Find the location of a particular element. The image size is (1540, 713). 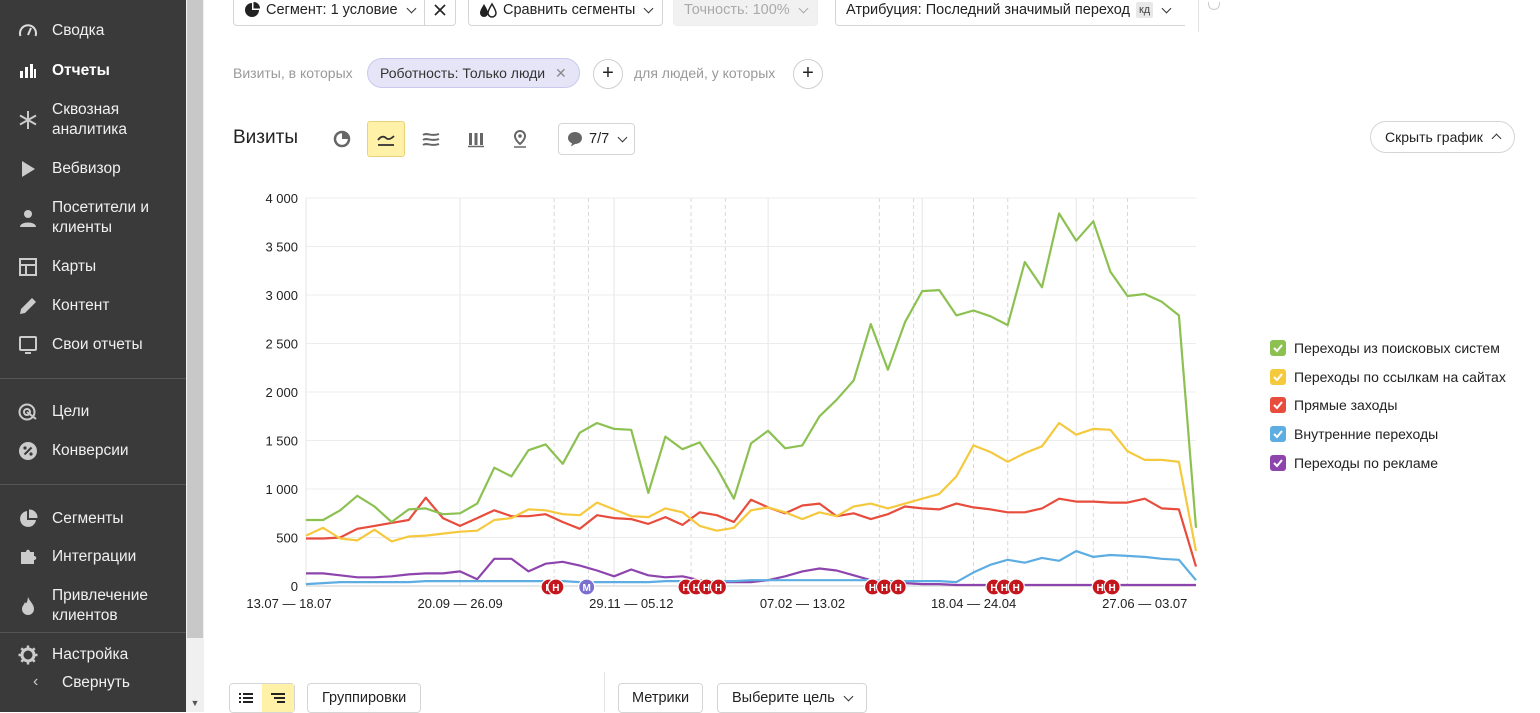

clear-segment-button is located at coordinates (440, 13).